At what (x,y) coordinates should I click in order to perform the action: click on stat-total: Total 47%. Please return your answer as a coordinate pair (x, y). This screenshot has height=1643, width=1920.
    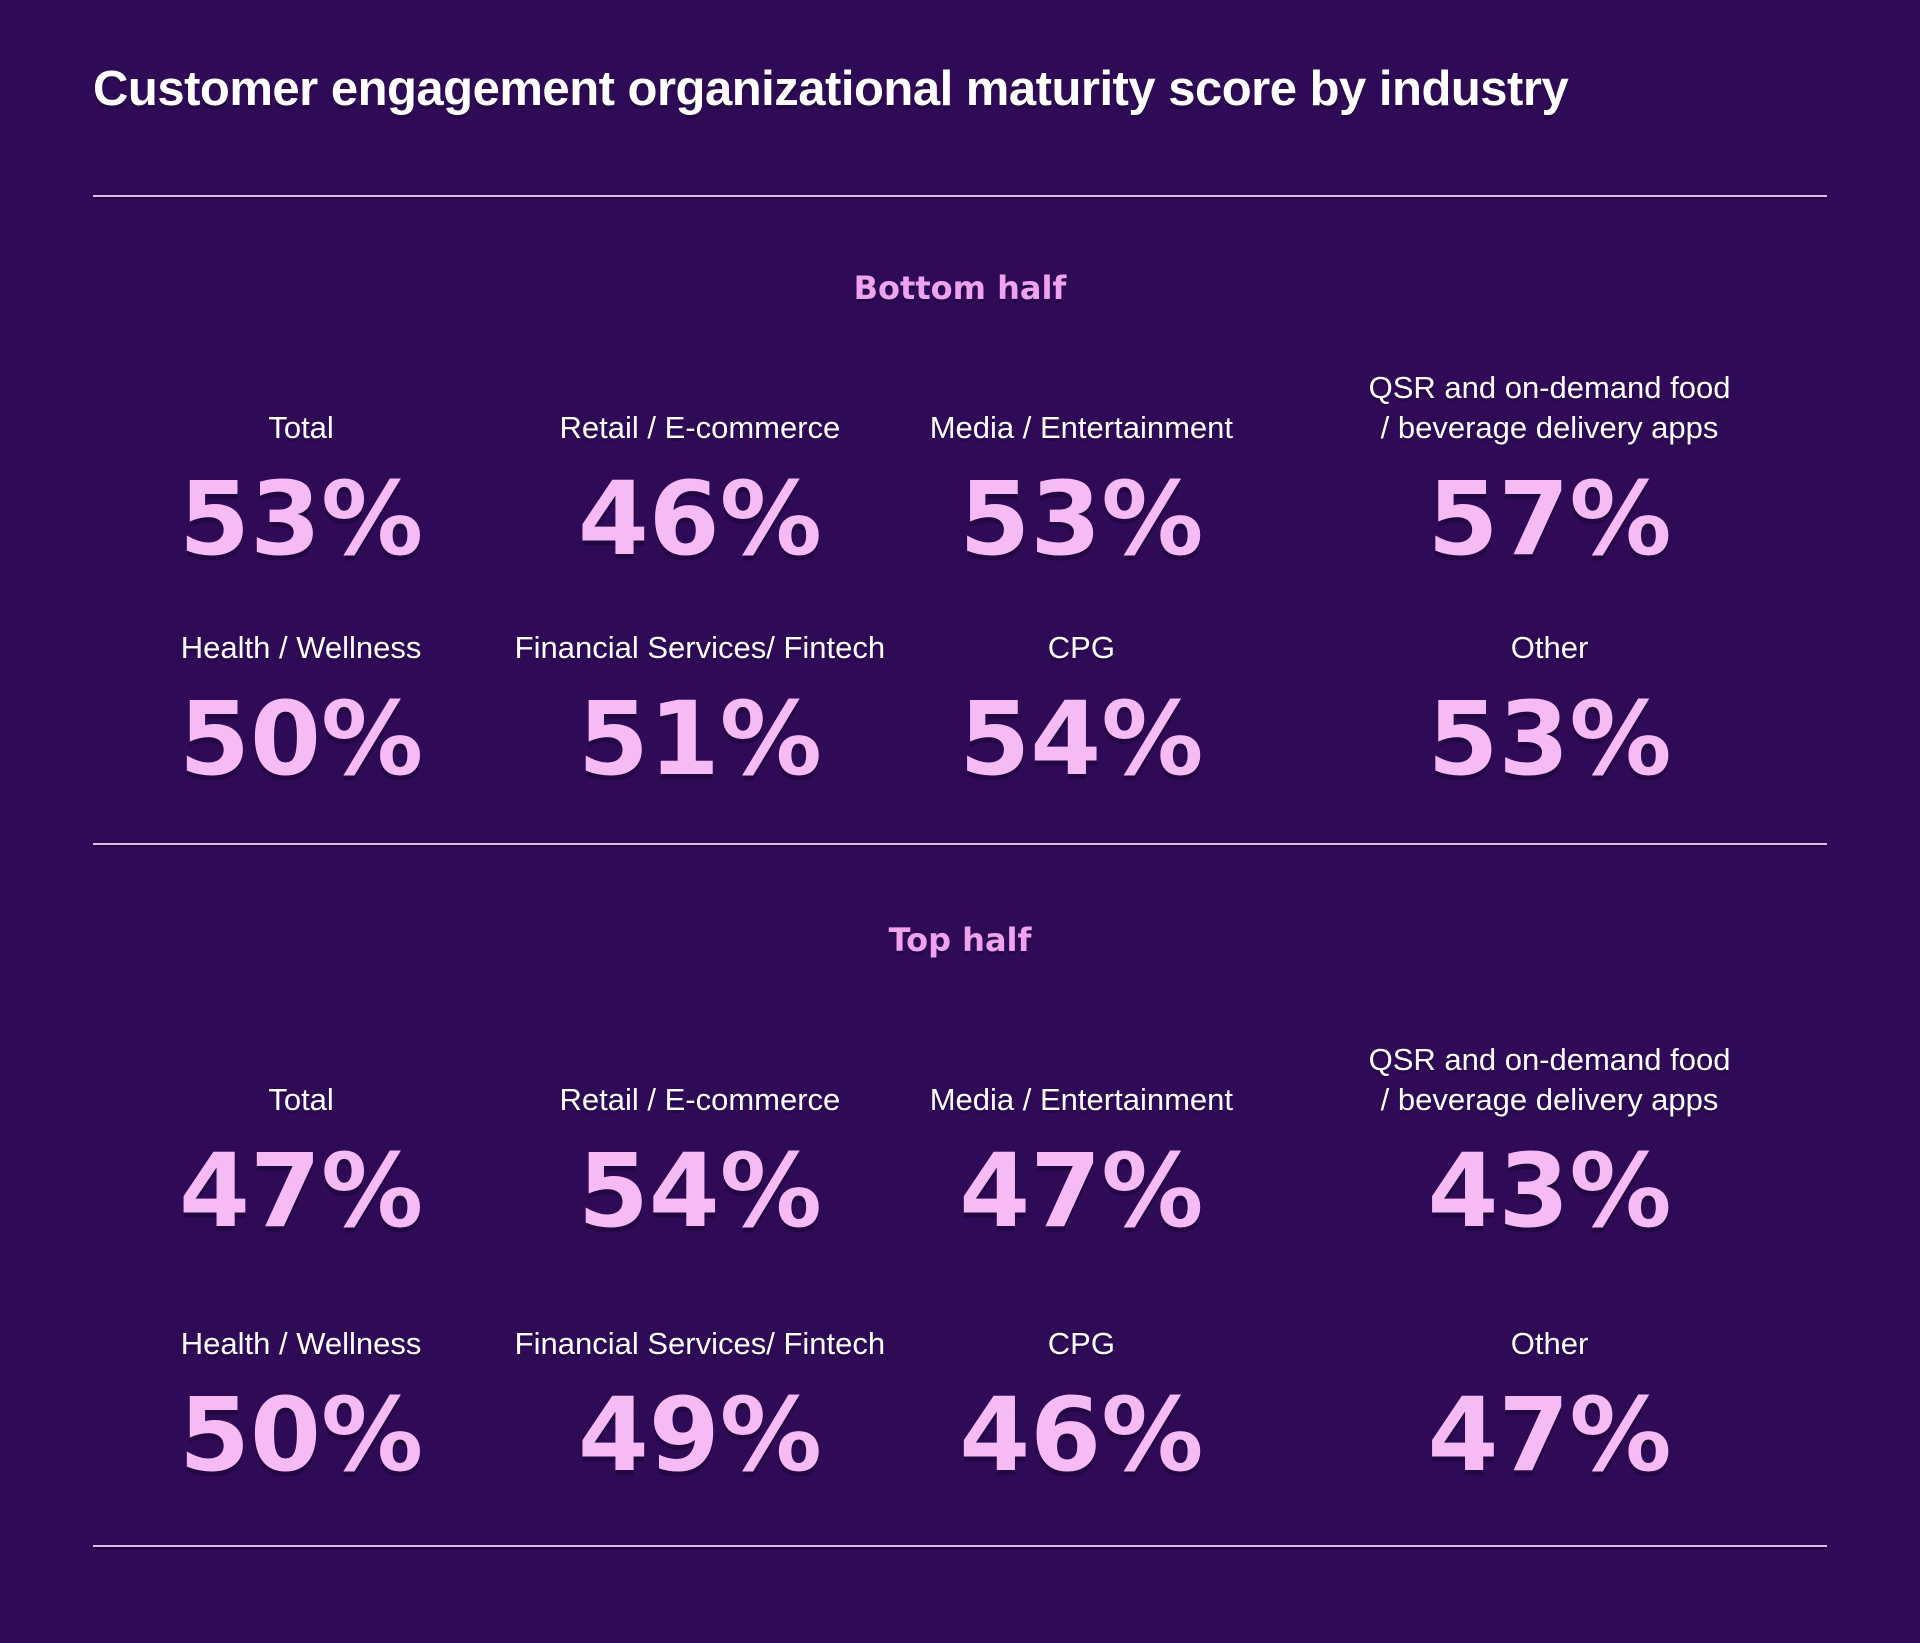
    Looking at the image, I should click on (301, 1142).